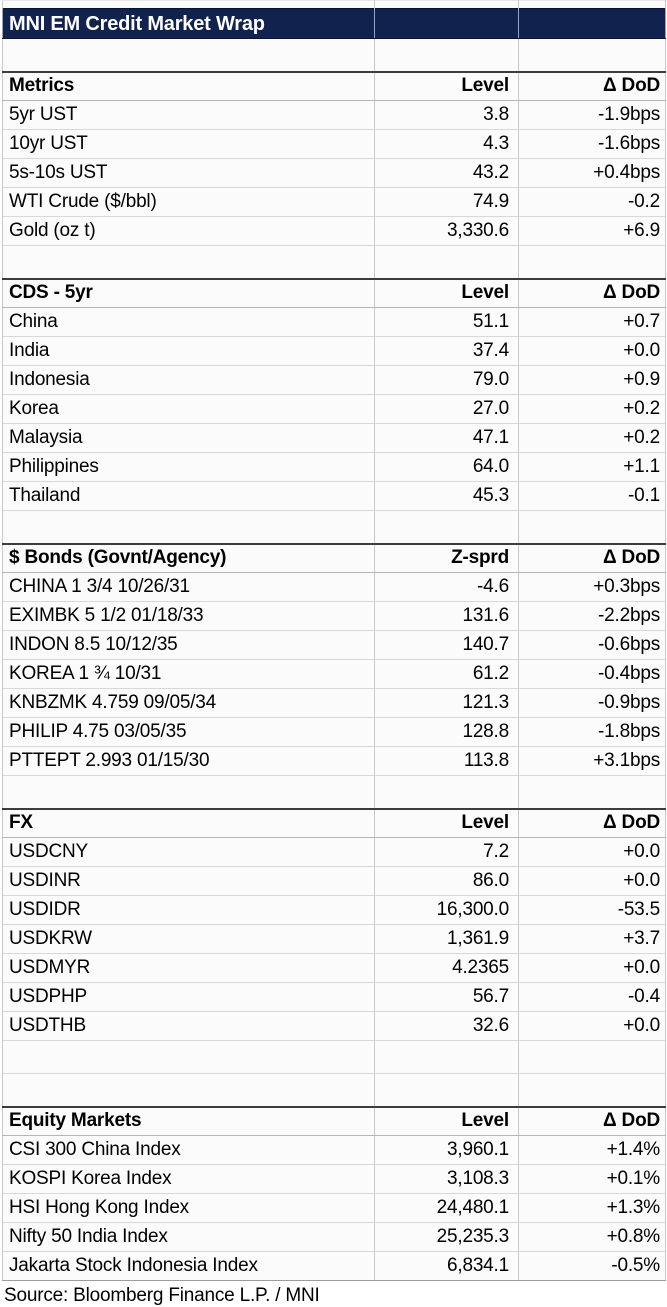  I want to click on dod-value: -0.5%, so click(592, 1266).